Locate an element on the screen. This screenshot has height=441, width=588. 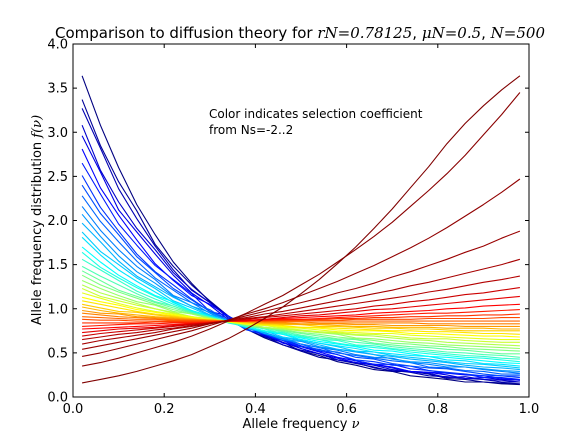
x-axis-label: Allele frequency ν is located at coordinates (300, 424).